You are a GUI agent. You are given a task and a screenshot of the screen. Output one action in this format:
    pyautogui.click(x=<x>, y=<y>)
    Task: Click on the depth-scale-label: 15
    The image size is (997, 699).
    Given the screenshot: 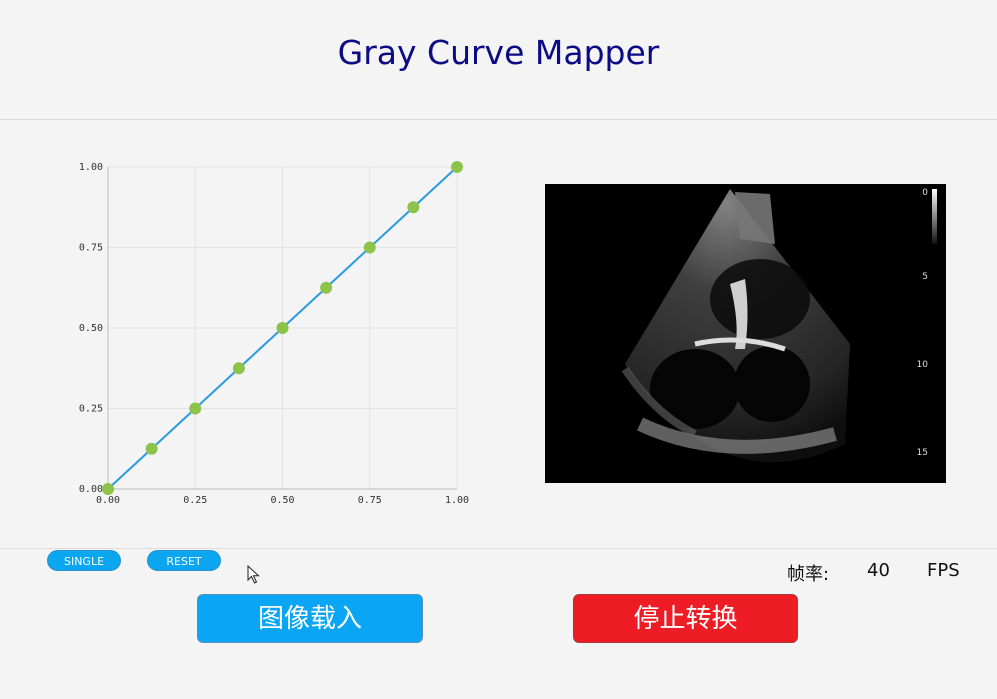 What is the action you would take?
    pyautogui.click(x=922, y=453)
    